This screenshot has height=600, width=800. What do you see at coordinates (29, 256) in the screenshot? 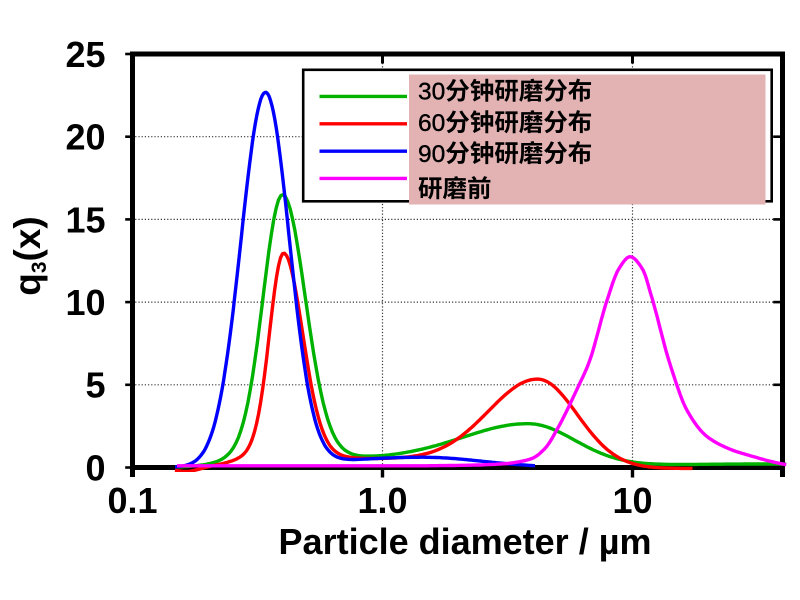
I see `svg-text: q3(x)` at bounding box center [29, 256].